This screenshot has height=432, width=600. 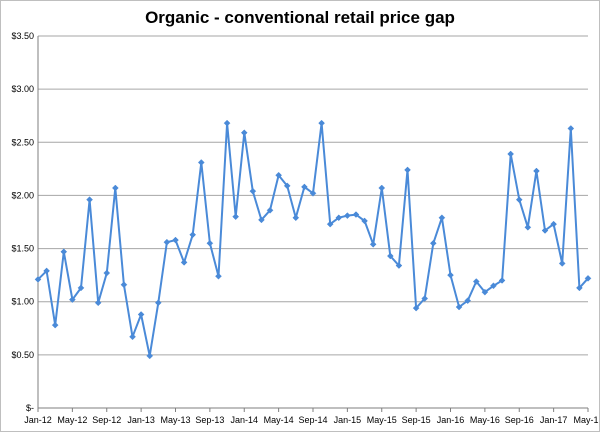 What do you see at coordinates (22, 36) in the screenshot?
I see `y-tick-label: $3.50` at bounding box center [22, 36].